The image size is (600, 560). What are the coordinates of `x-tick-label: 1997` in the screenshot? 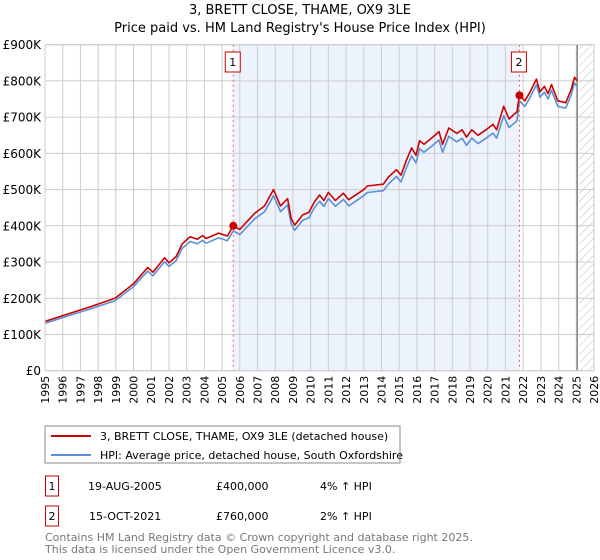 It's located at (80, 390).